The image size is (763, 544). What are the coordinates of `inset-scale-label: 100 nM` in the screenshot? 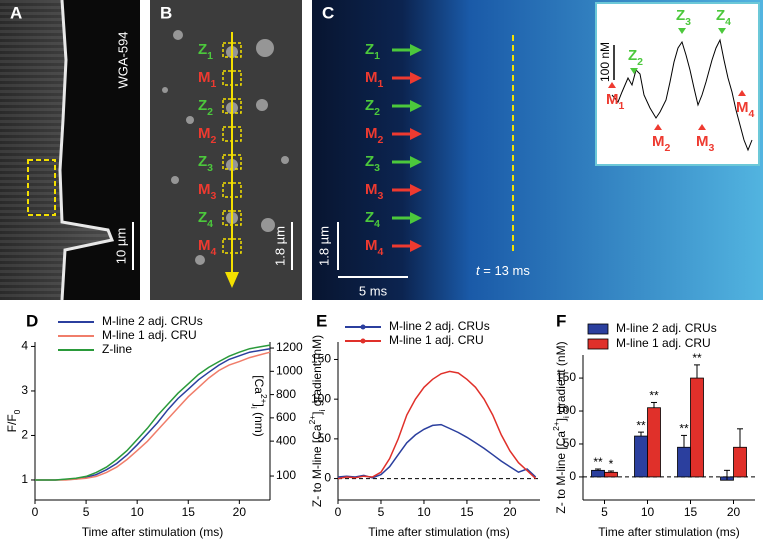 It's located at (605, 62).